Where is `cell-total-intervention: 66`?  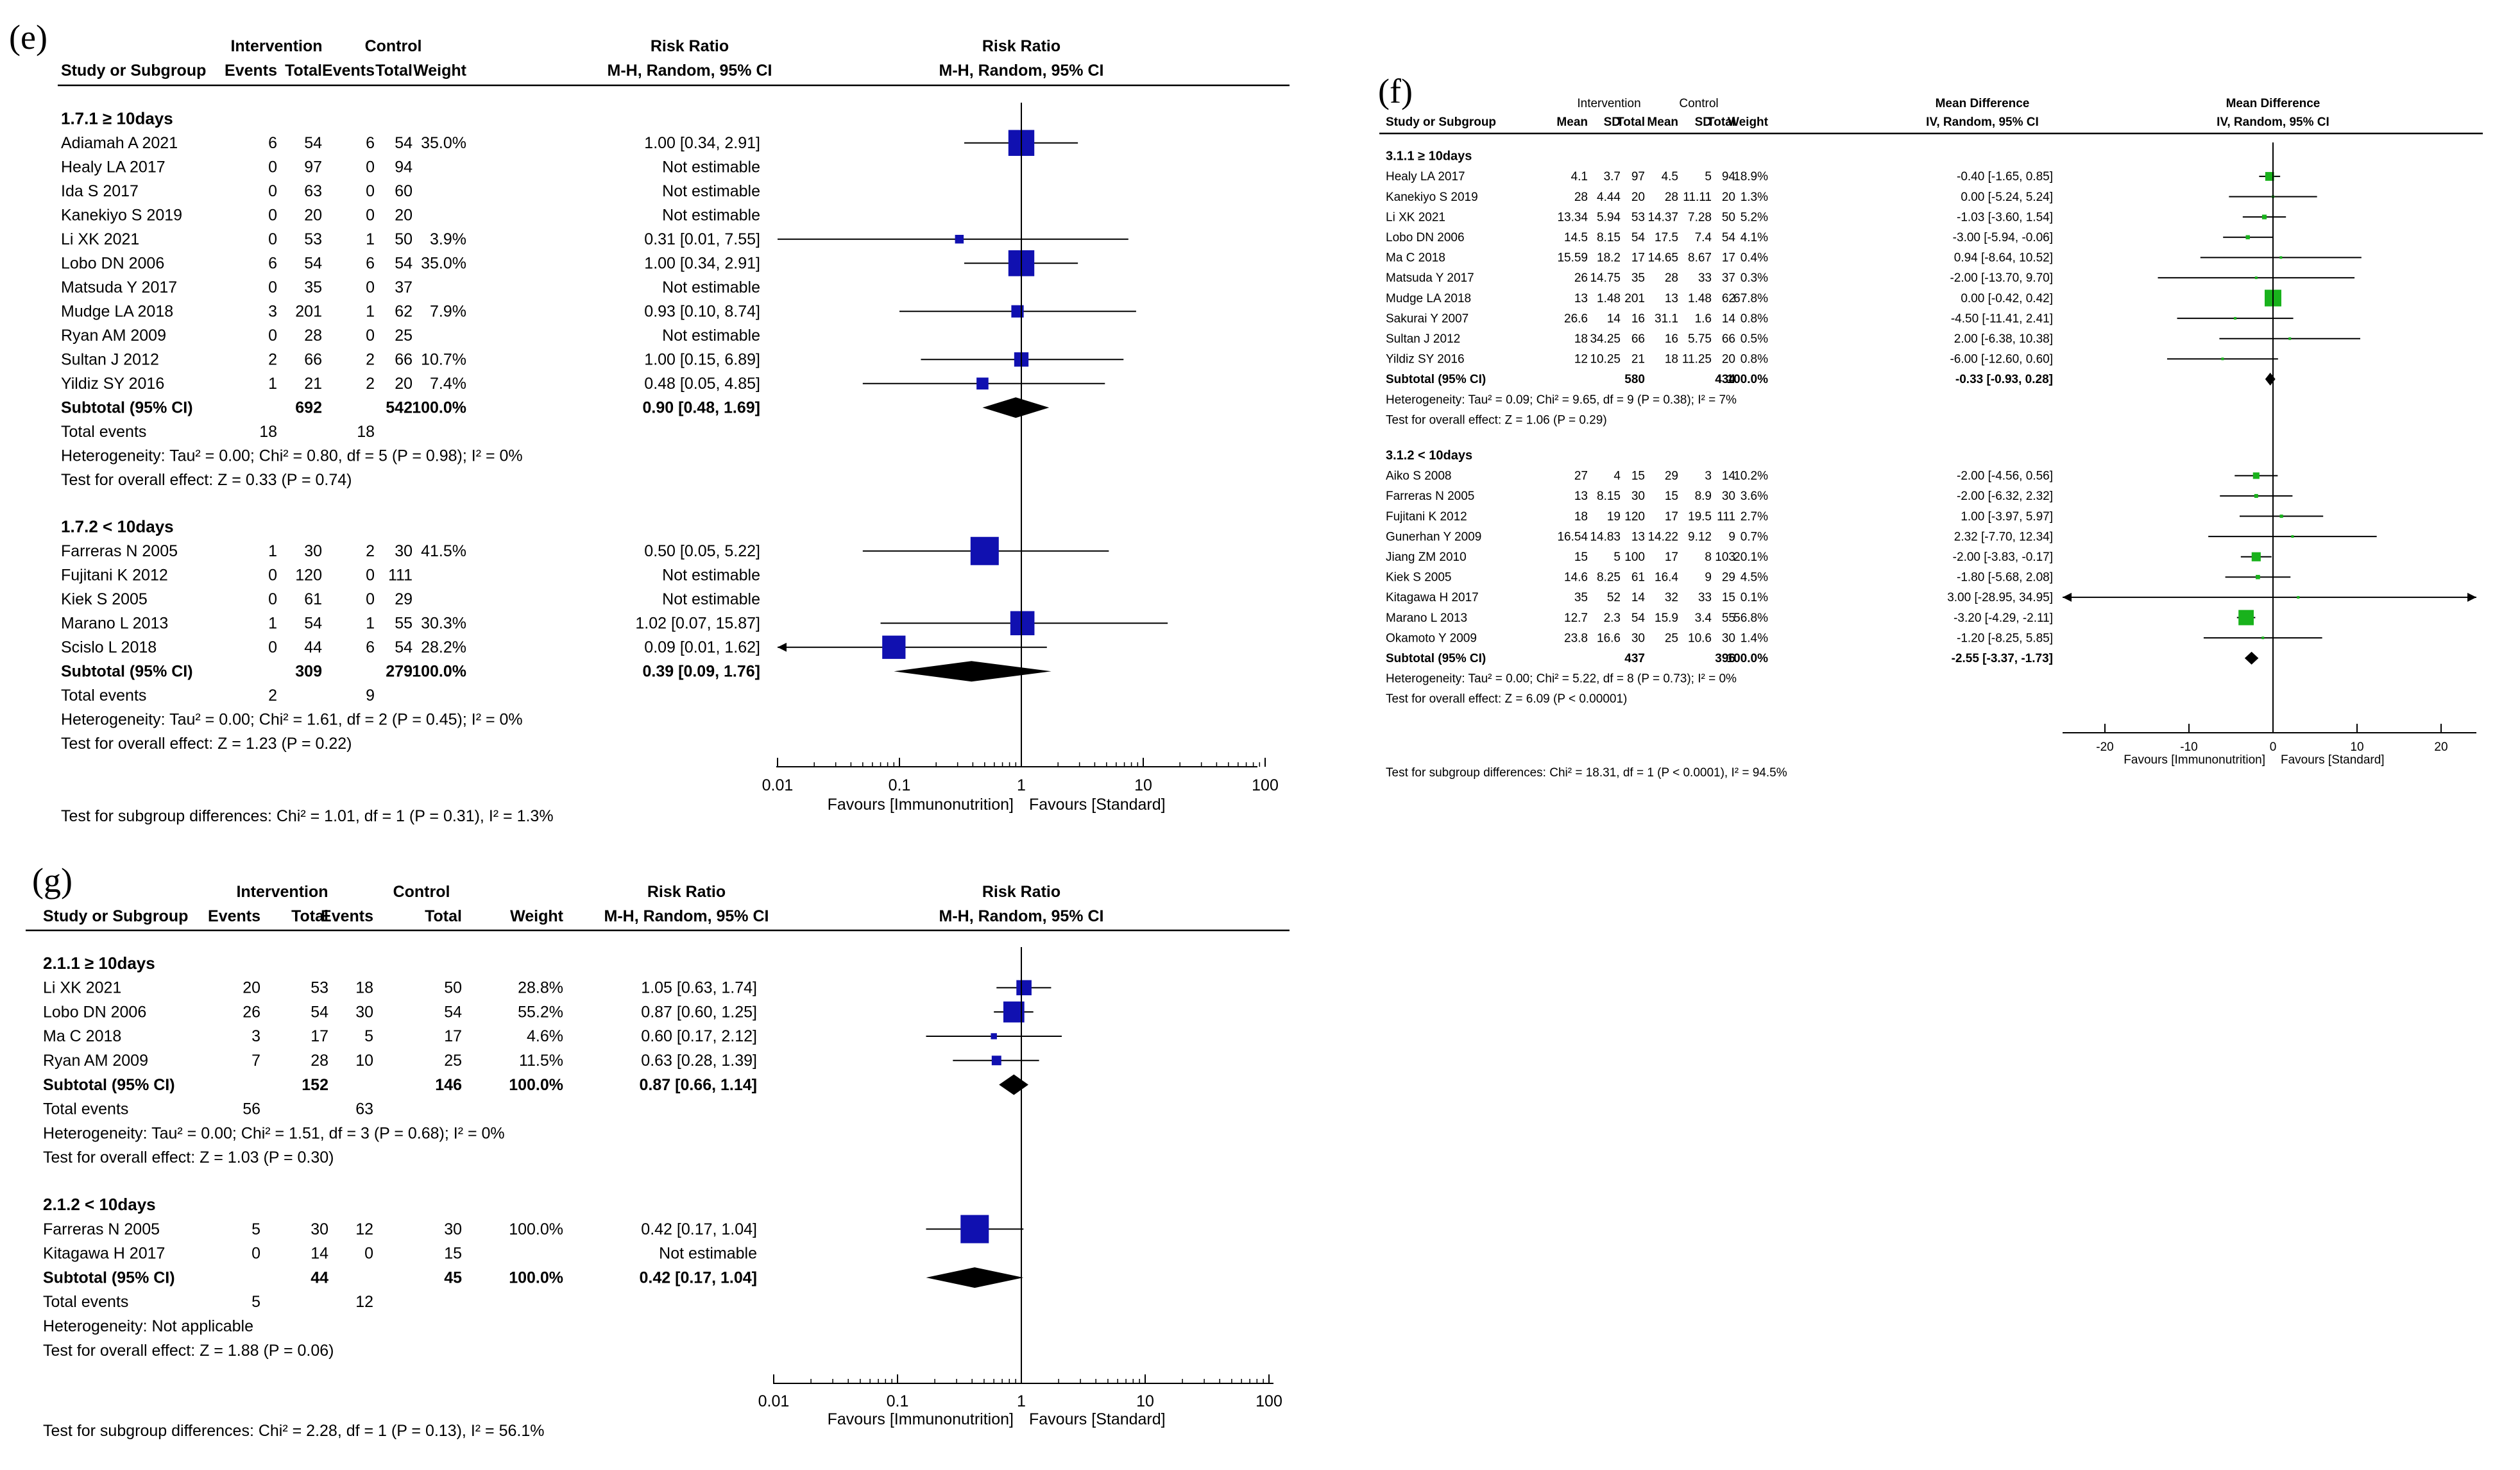
cell-total-intervention: 66 is located at coordinates (1638, 339).